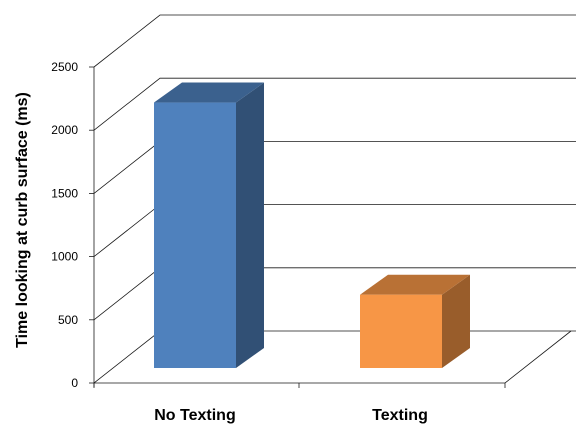 Image resolution: width=576 pixels, height=427 pixels. What do you see at coordinates (64, 257) in the screenshot?
I see `y-tick-label: 1000` at bounding box center [64, 257].